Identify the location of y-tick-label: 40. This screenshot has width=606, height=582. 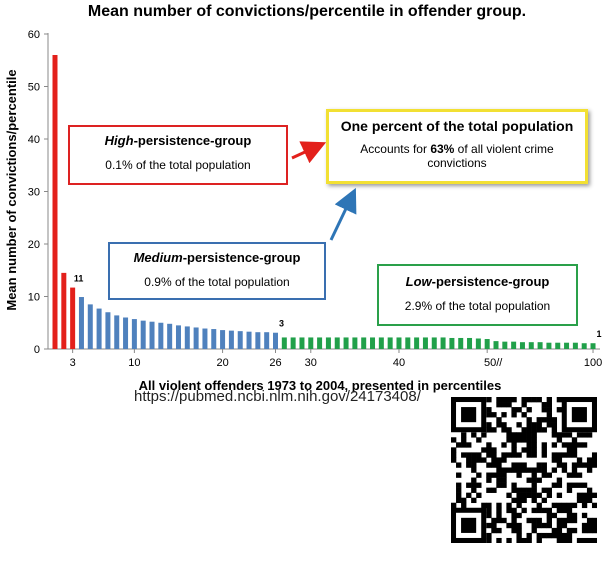
(34, 140).